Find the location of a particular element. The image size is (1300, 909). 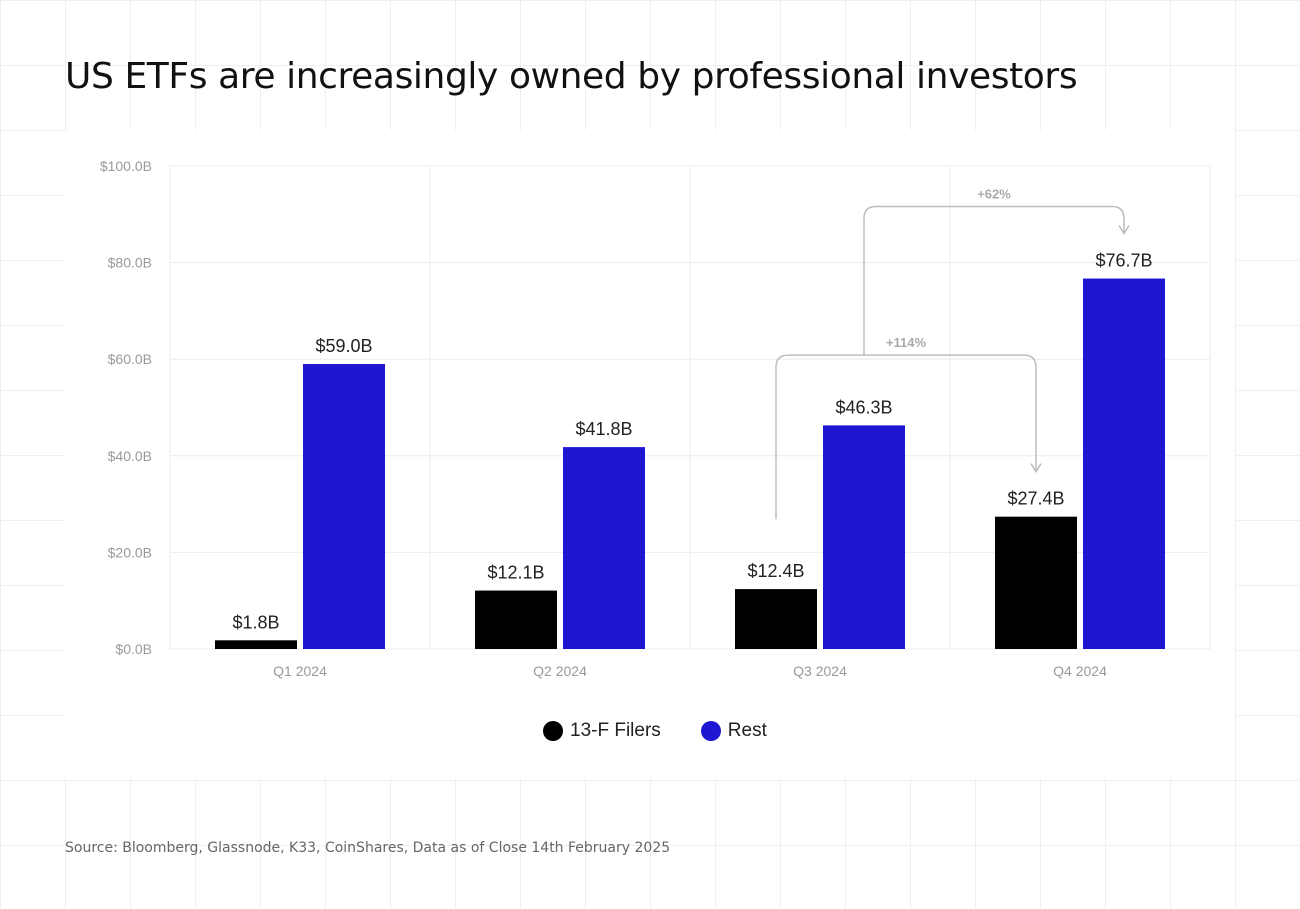

data-label: $1.8B is located at coordinates (255, 622).